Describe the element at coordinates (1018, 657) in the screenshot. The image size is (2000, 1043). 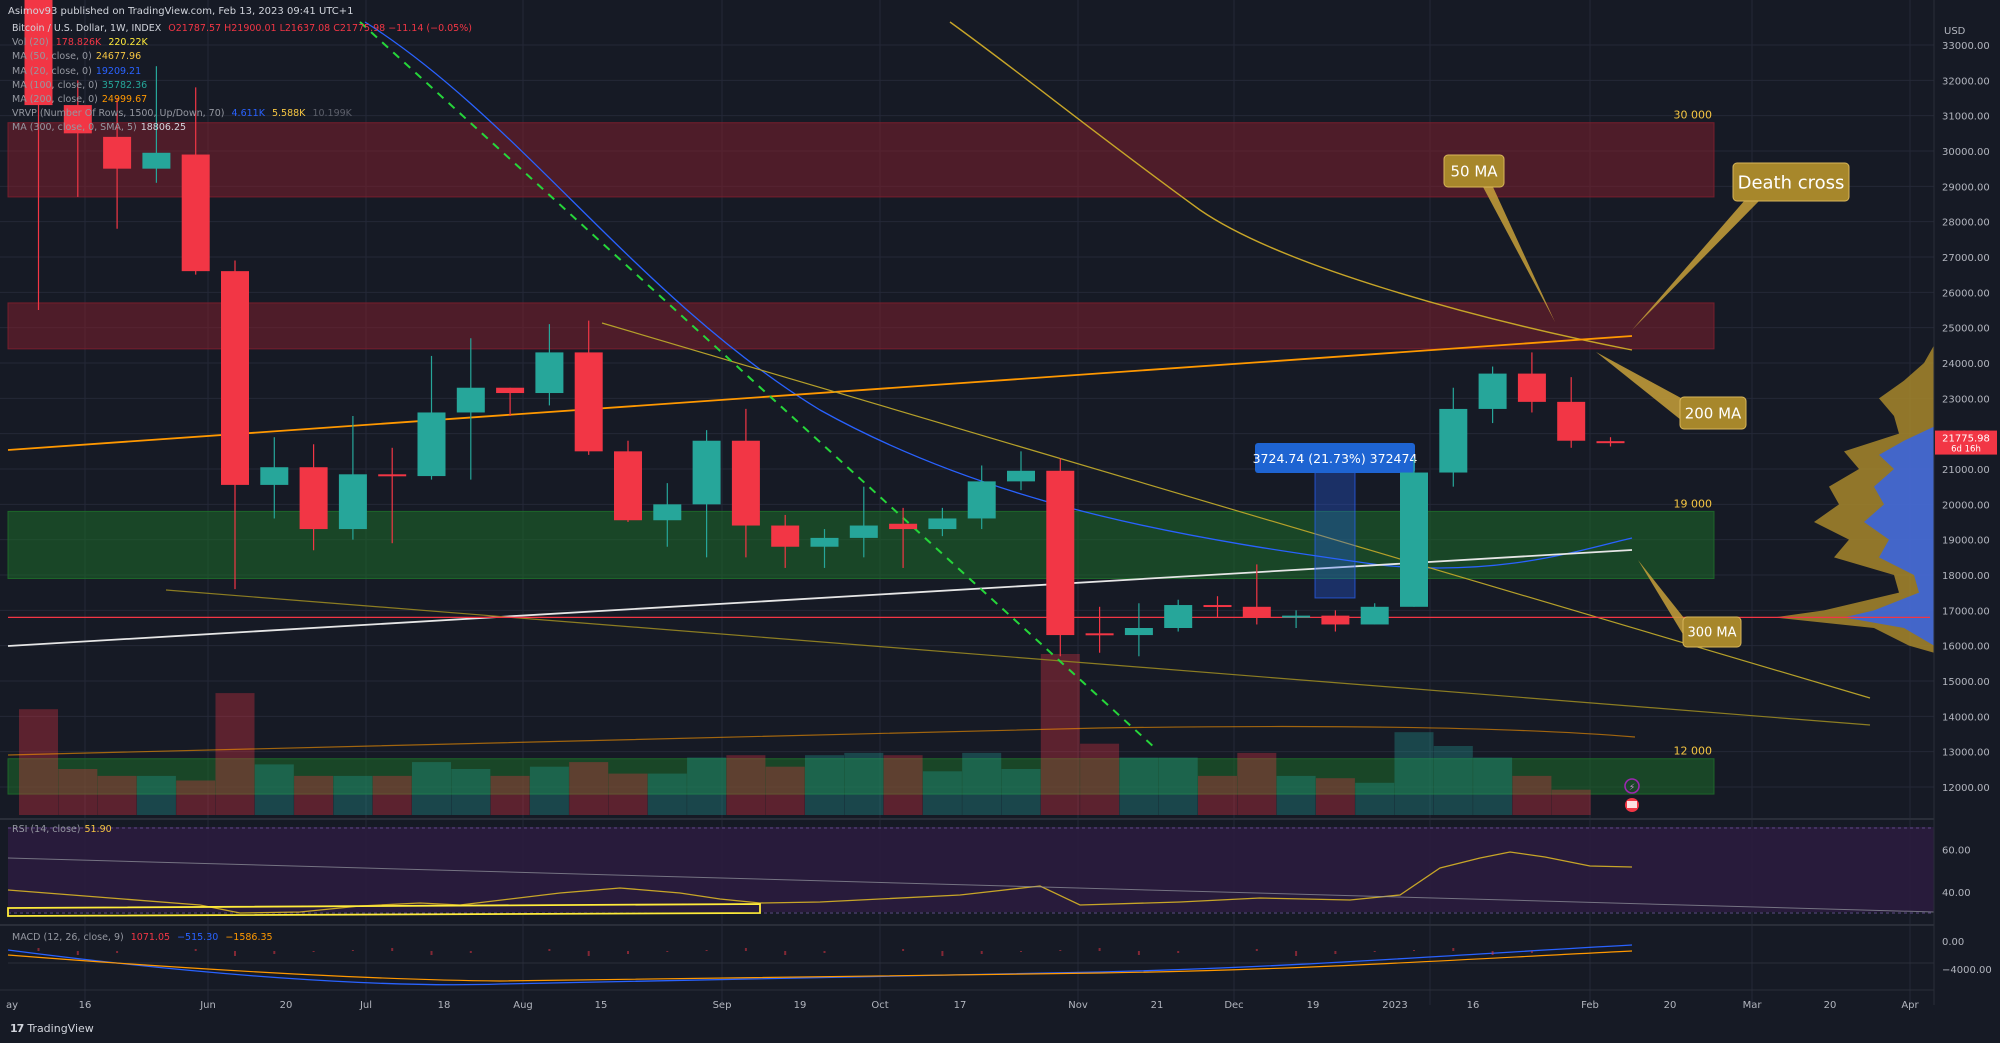
I see `trendline-lower` at that location.